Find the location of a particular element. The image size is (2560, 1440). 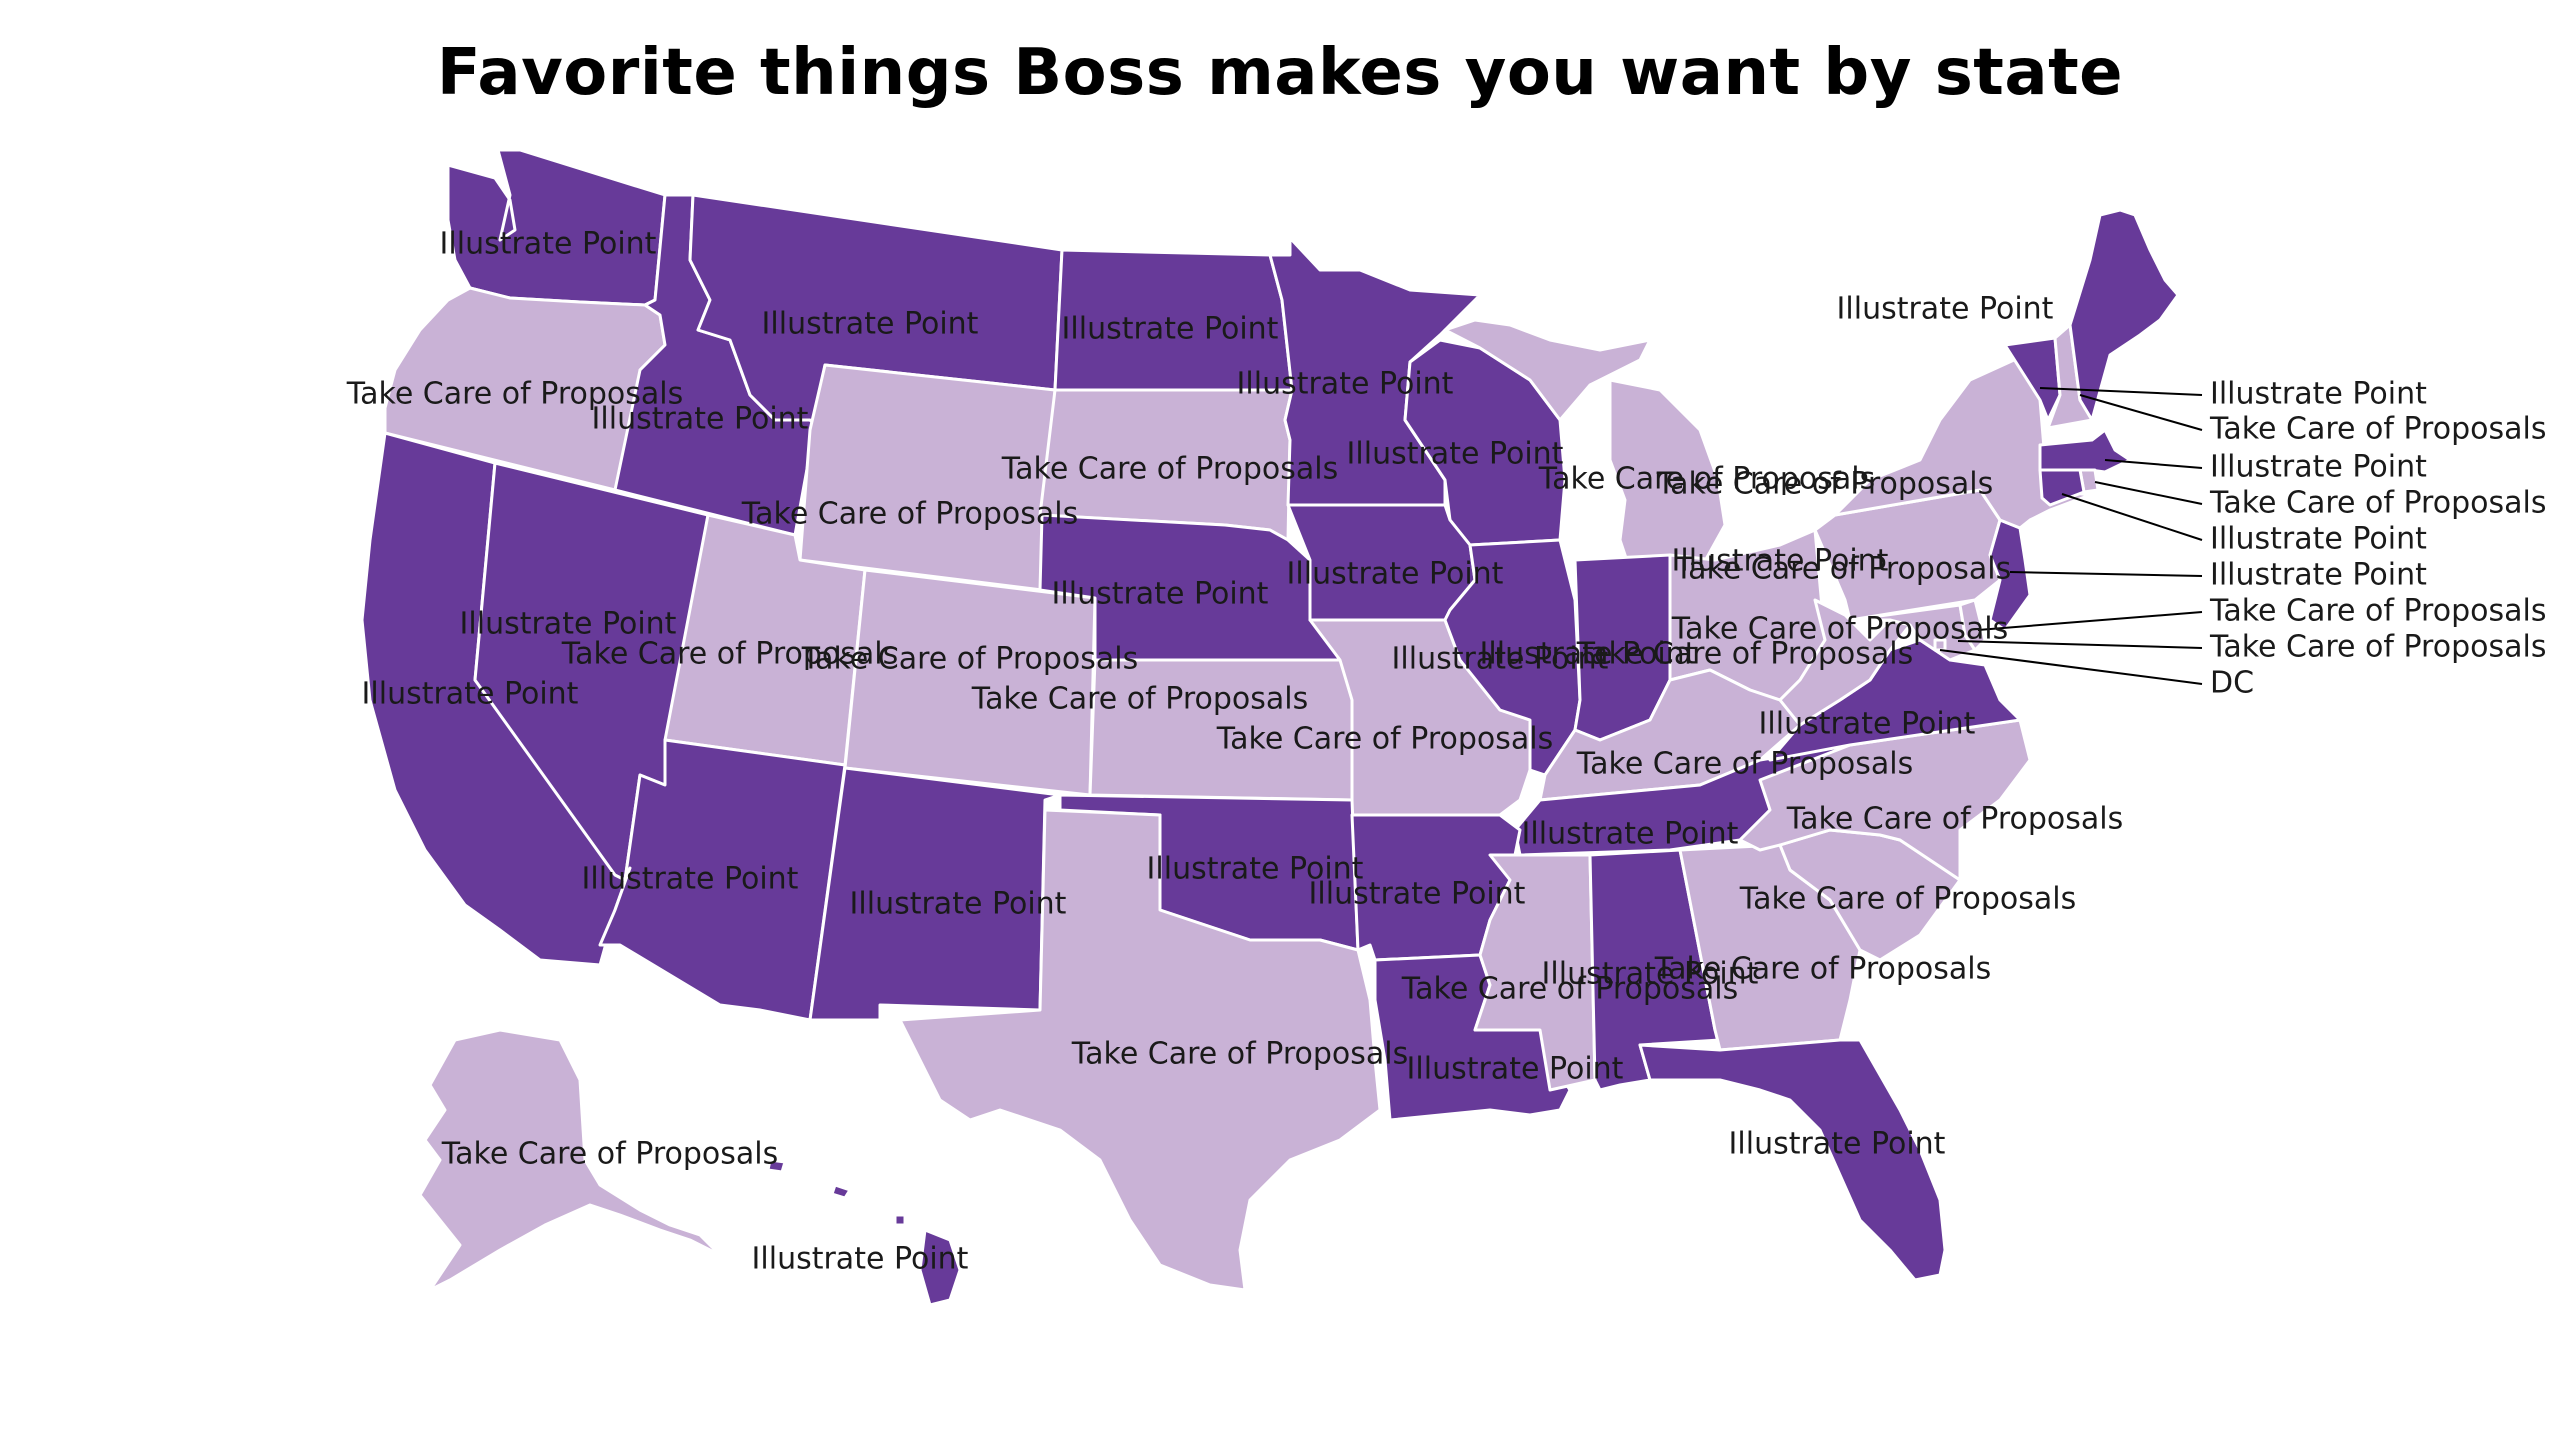

state-label-id: Illustrate Point is located at coordinates (700, 419).